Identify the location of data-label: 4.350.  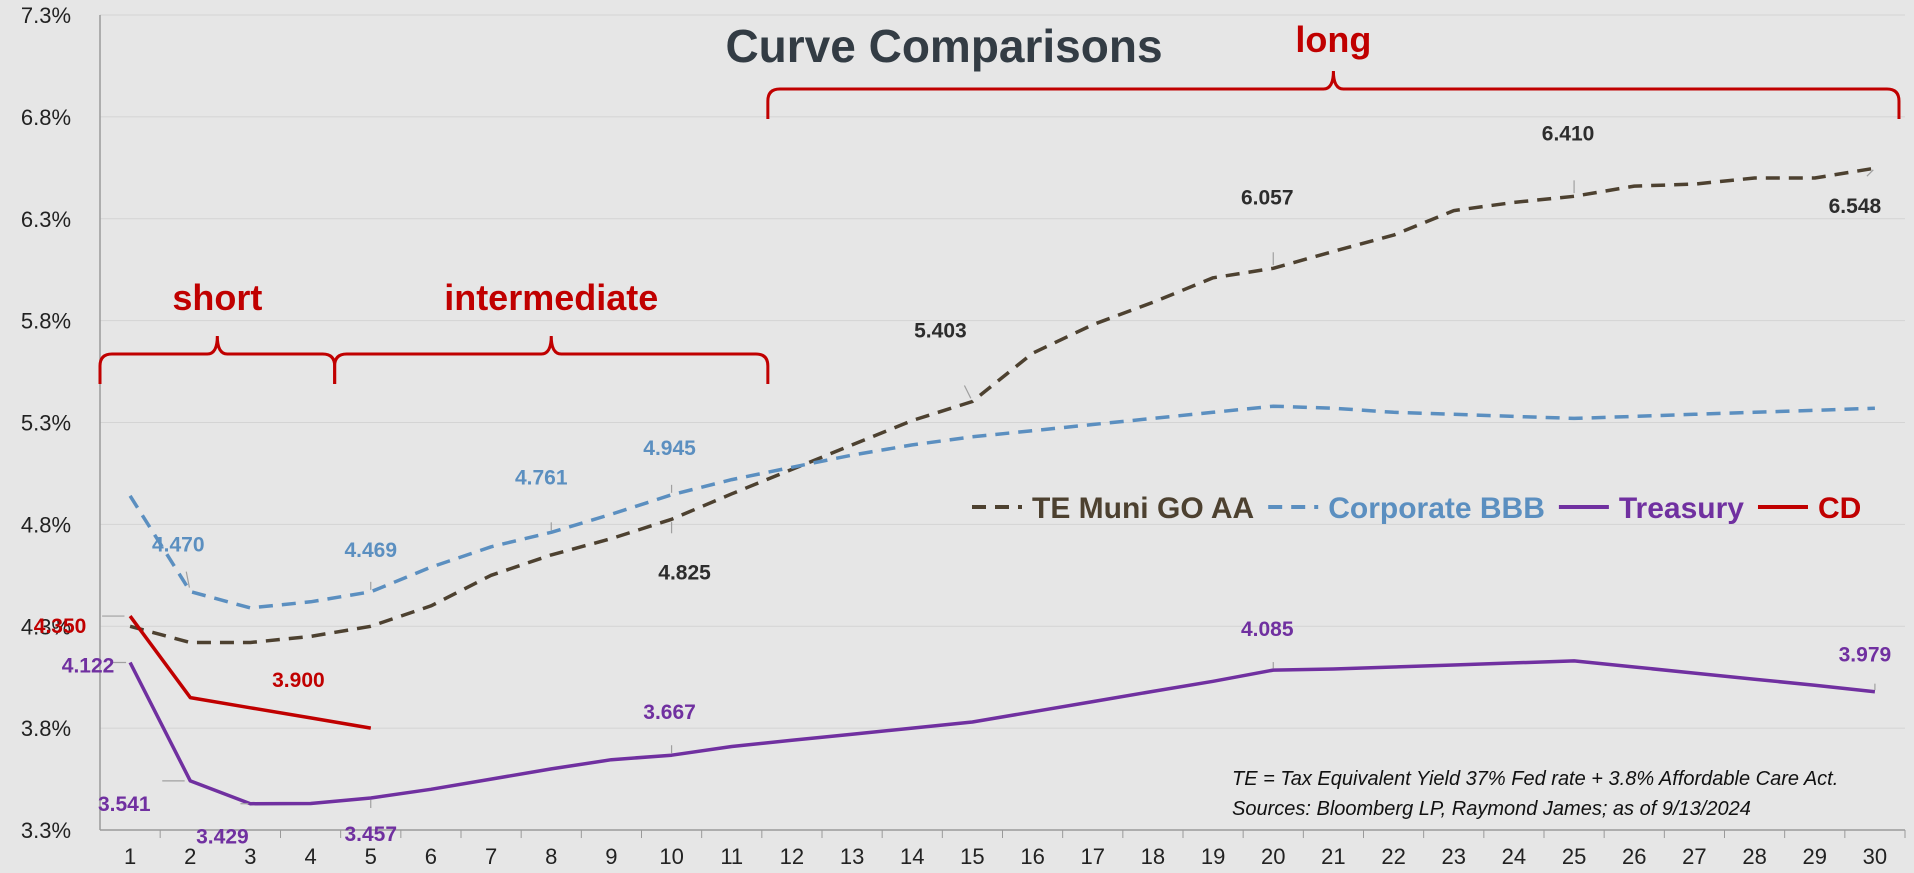
(60, 626).